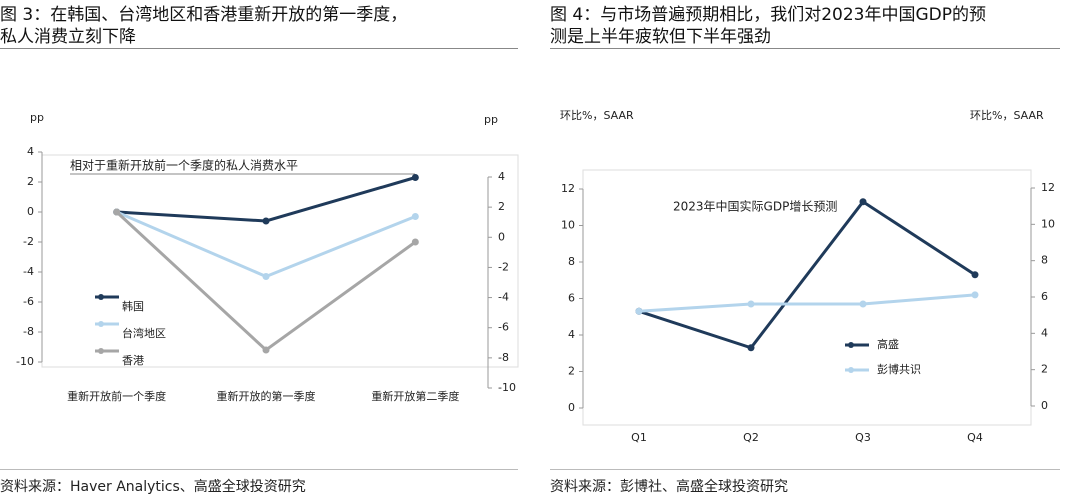  Describe the element at coordinates (491, 119) in the screenshot. I see `y2-axis-label: pp` at that location.